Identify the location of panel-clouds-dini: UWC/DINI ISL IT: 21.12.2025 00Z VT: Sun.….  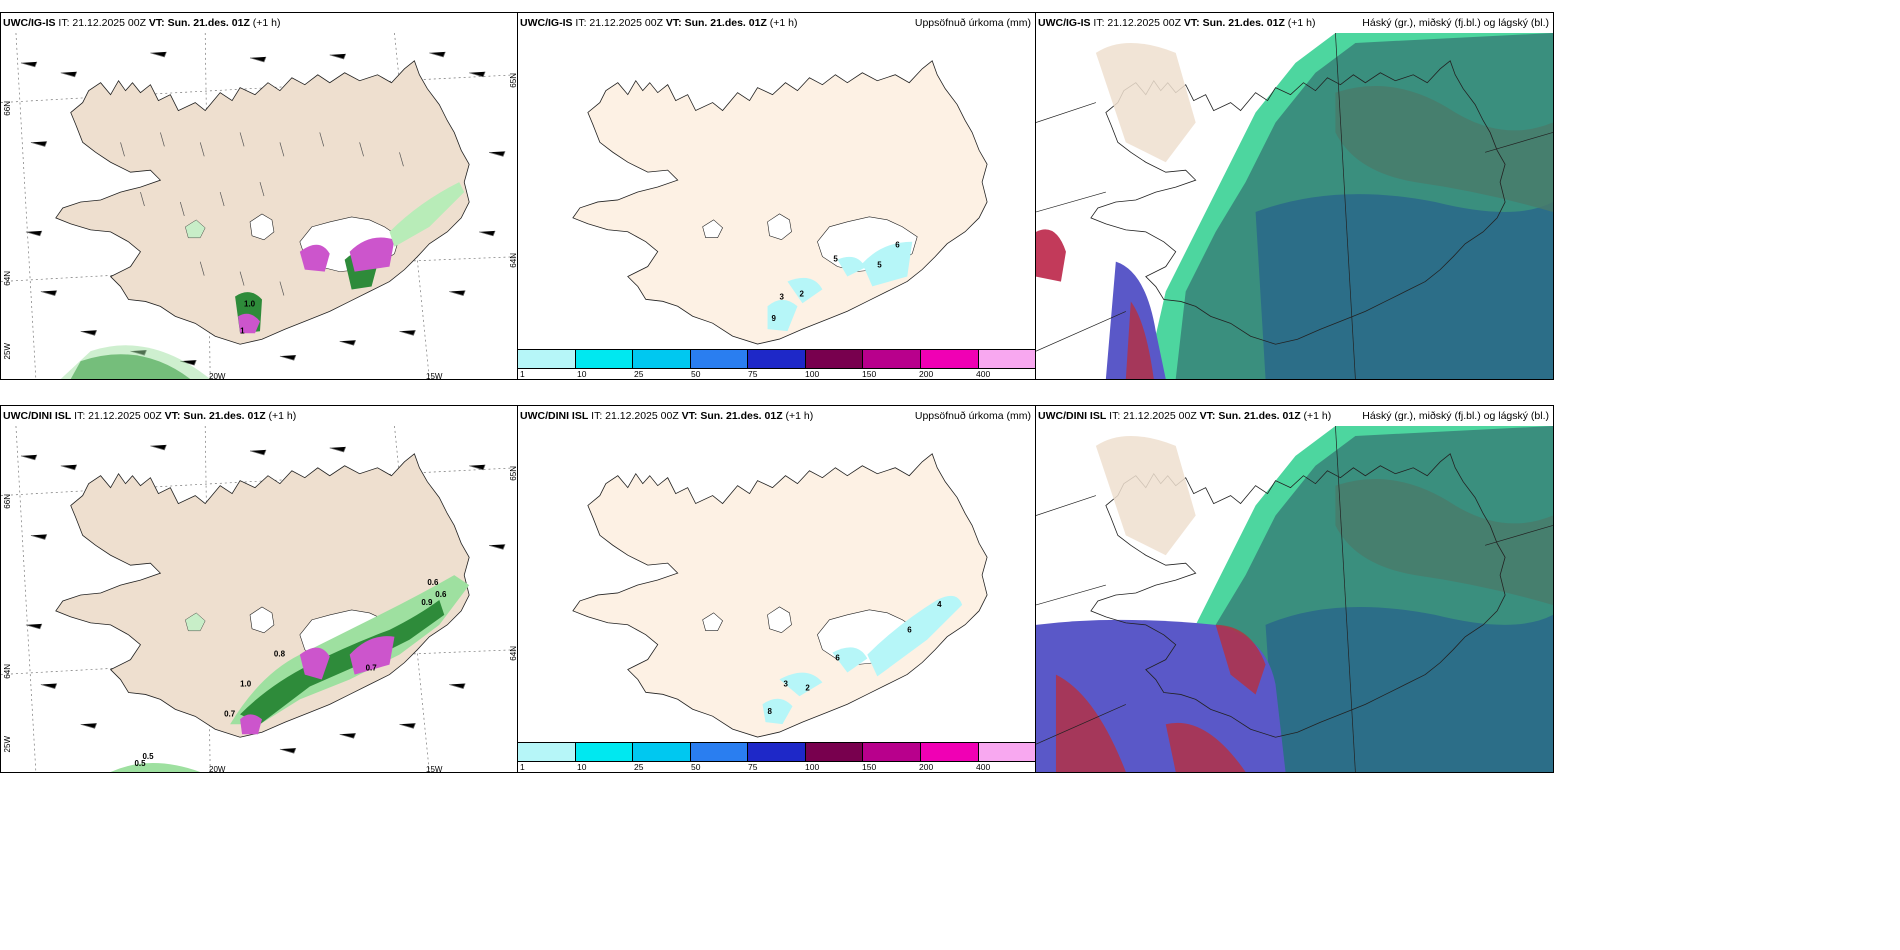
(1294, 589).